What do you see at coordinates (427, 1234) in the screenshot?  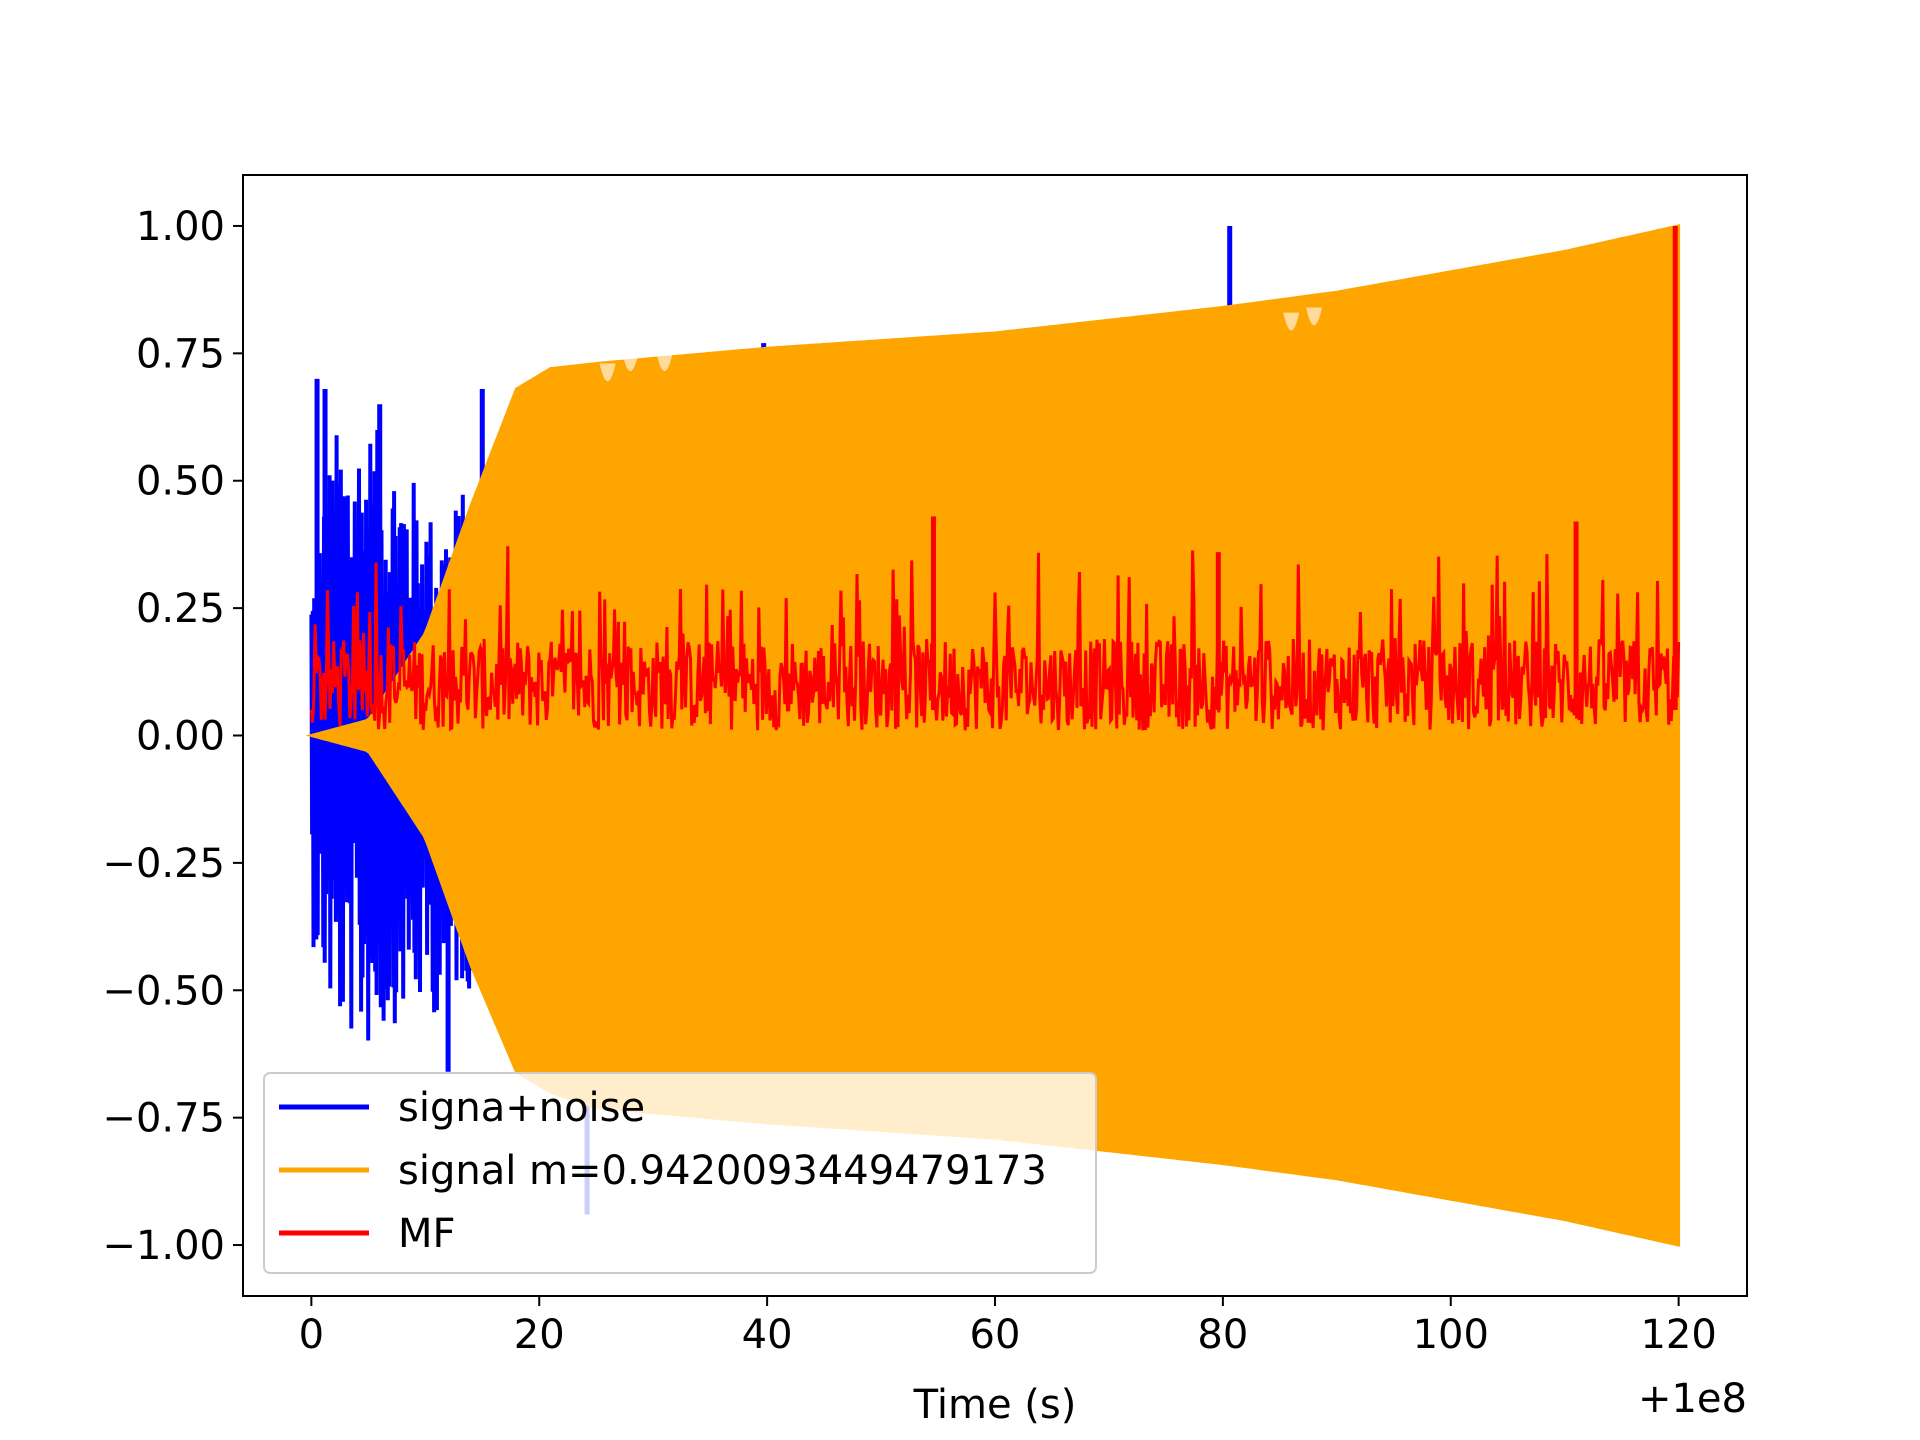 I see `legend-label-mf: MF` at bounding box center [427, 1234].